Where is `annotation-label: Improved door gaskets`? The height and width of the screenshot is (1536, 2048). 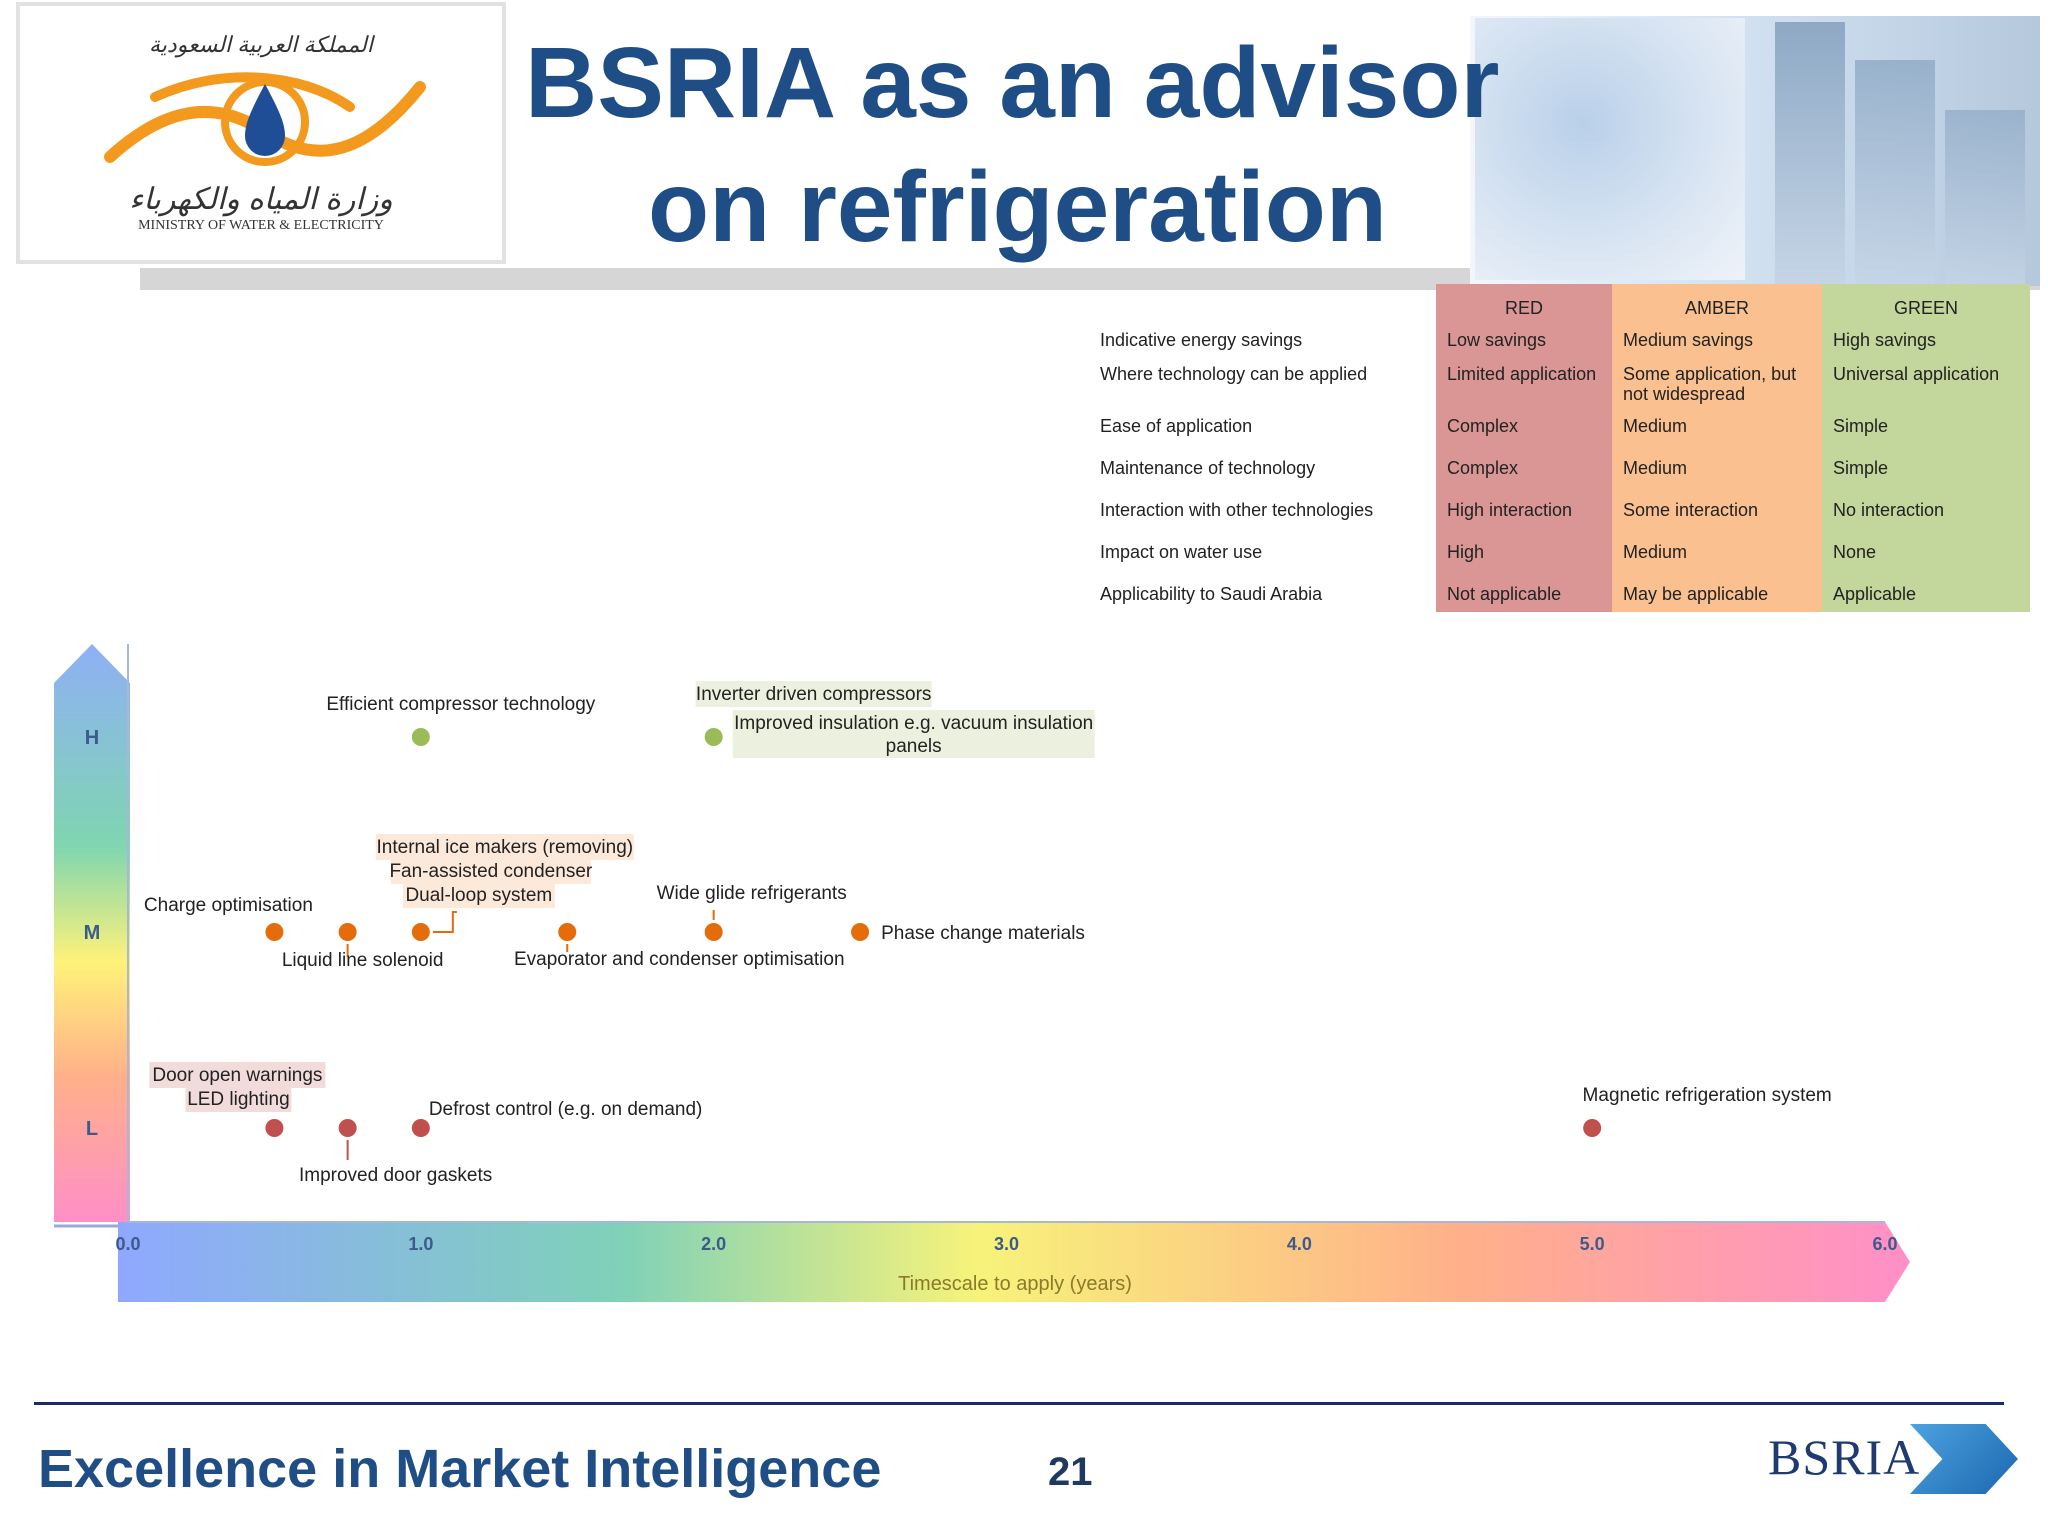 annotation-label: Improved door gaskets is located at coordinates (395, 1175).